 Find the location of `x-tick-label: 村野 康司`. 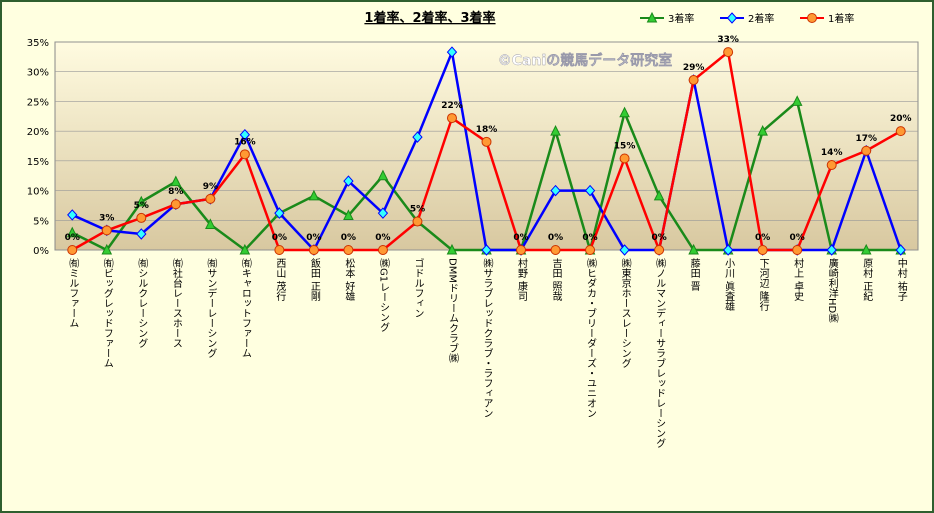

x-tick-label: 村野 康司 is located at coordinates (522, 279).